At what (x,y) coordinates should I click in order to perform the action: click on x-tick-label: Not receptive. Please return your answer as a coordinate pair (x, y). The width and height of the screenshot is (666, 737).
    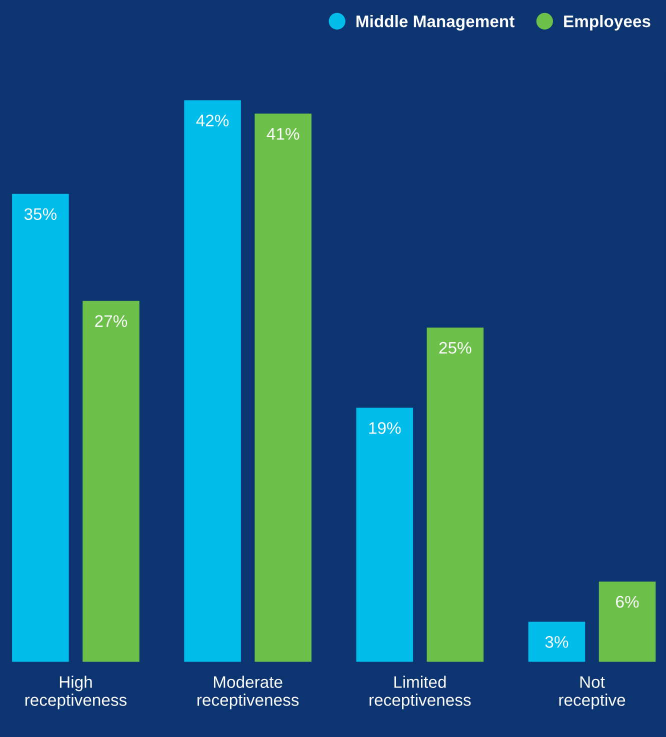
    Looking at the image, I should click on (592, 693).